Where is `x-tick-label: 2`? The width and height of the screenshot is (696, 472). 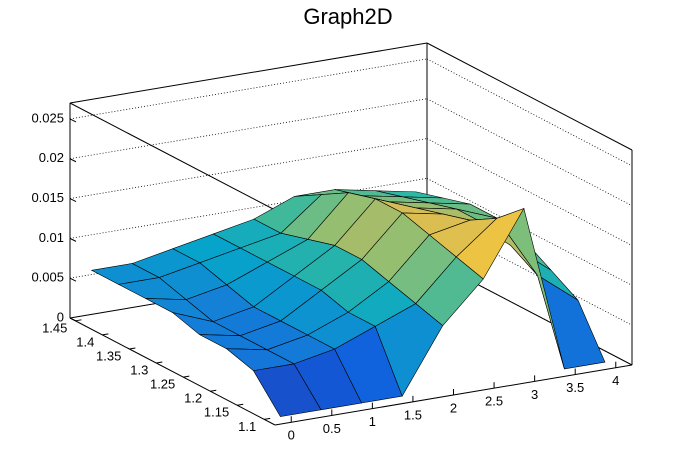 x-tick-label: 2 is located at coordinates (453, 407).